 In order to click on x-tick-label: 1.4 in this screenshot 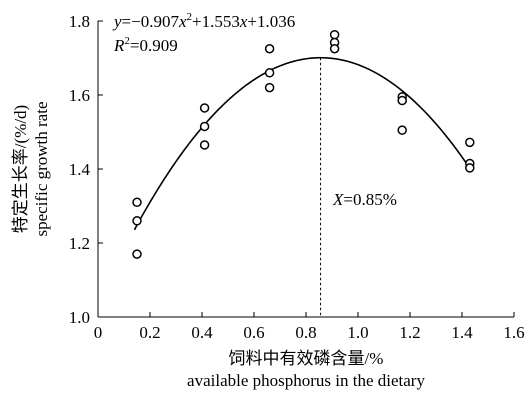, I will do `click(462, 332)`.